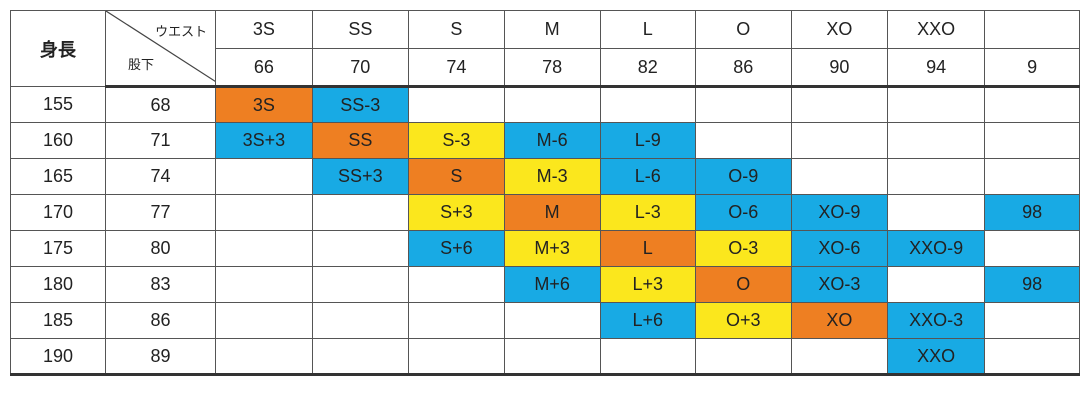 This screenshot has width=1080, height=420. Describe the element at coordinates (58, 357) in the screenshot. I see `height-cell: 190` at that location.